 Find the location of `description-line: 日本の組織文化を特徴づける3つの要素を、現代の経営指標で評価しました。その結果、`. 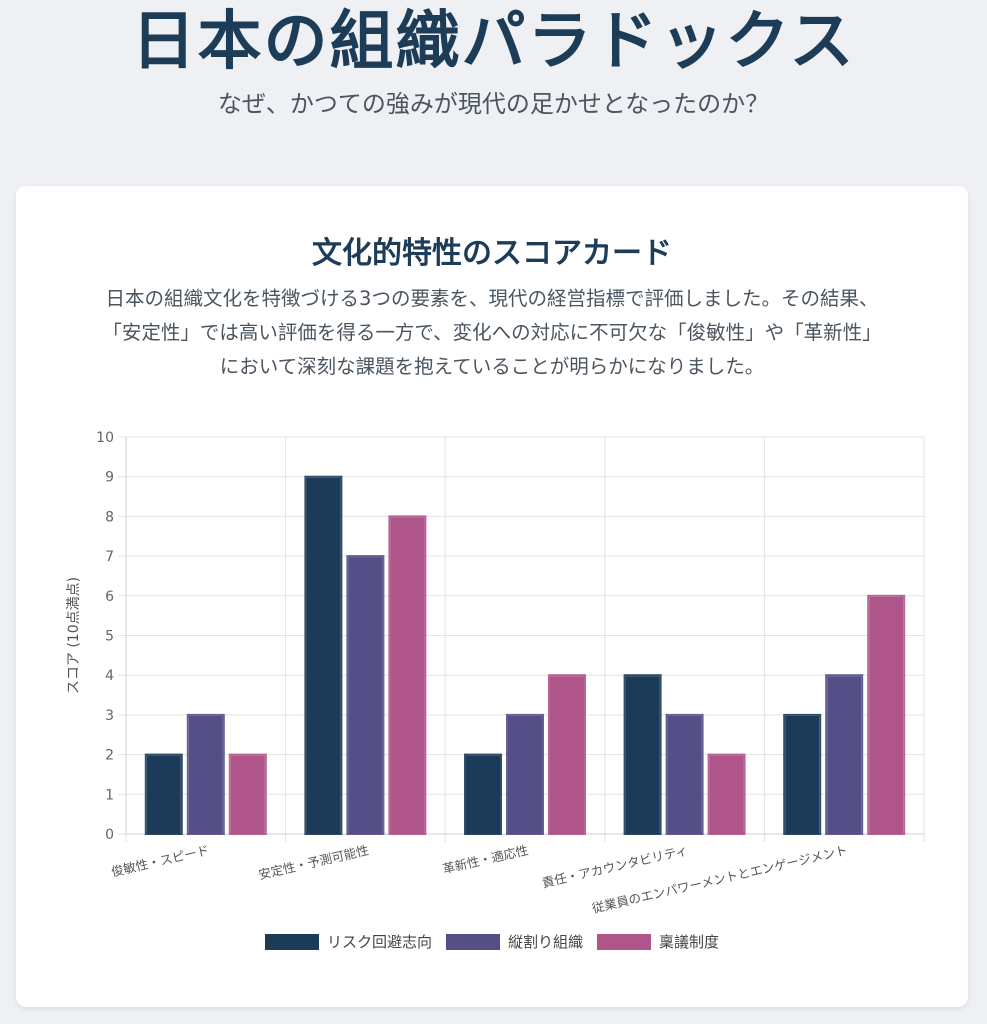

description-line: 日本の組織文化を特徴づける3つの要素を、現代の経営指標で評価しました。その結果、 is located at coordinates (492, 298).